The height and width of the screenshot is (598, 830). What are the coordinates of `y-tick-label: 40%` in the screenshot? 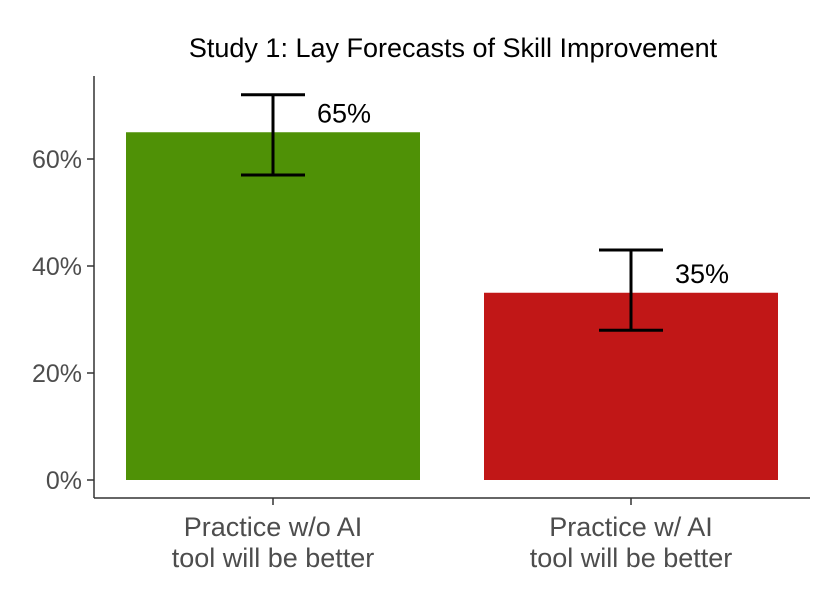 It's located at (57, 267).